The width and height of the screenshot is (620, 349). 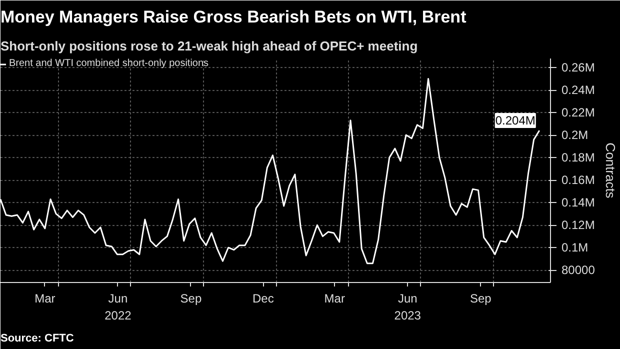 What do you see at coordinates (575, 247) in the screenshot?
I see `y-tick-label: 0.1M` at bounding box center [575, 247].